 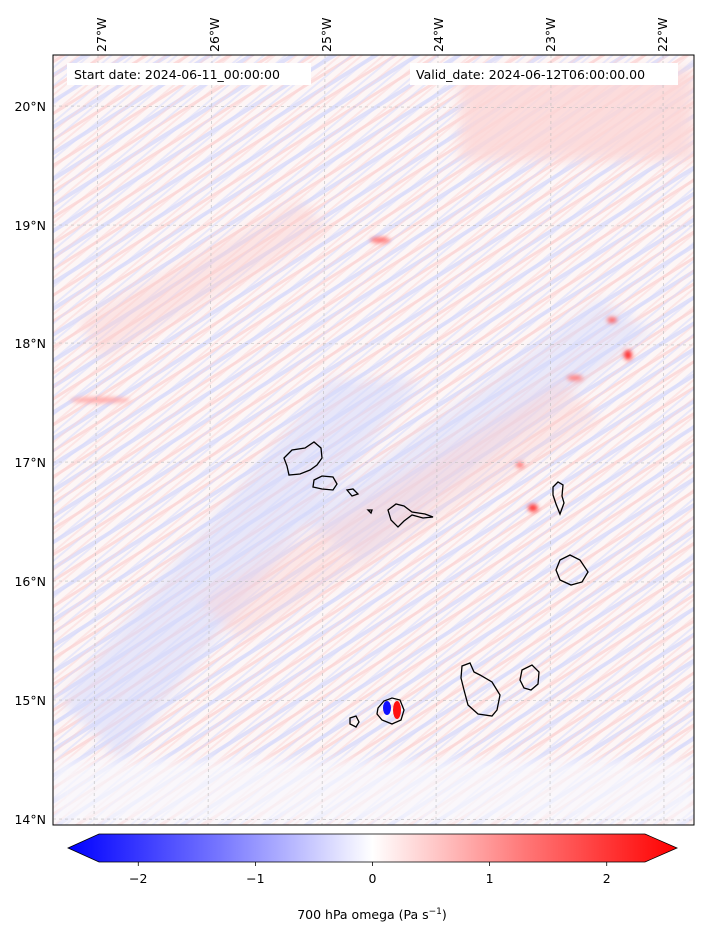 What do you see at coordinates (438, 34) in the screenshot?
I see `lon-label-24w: 24°W` at bounding box center [438, 34].